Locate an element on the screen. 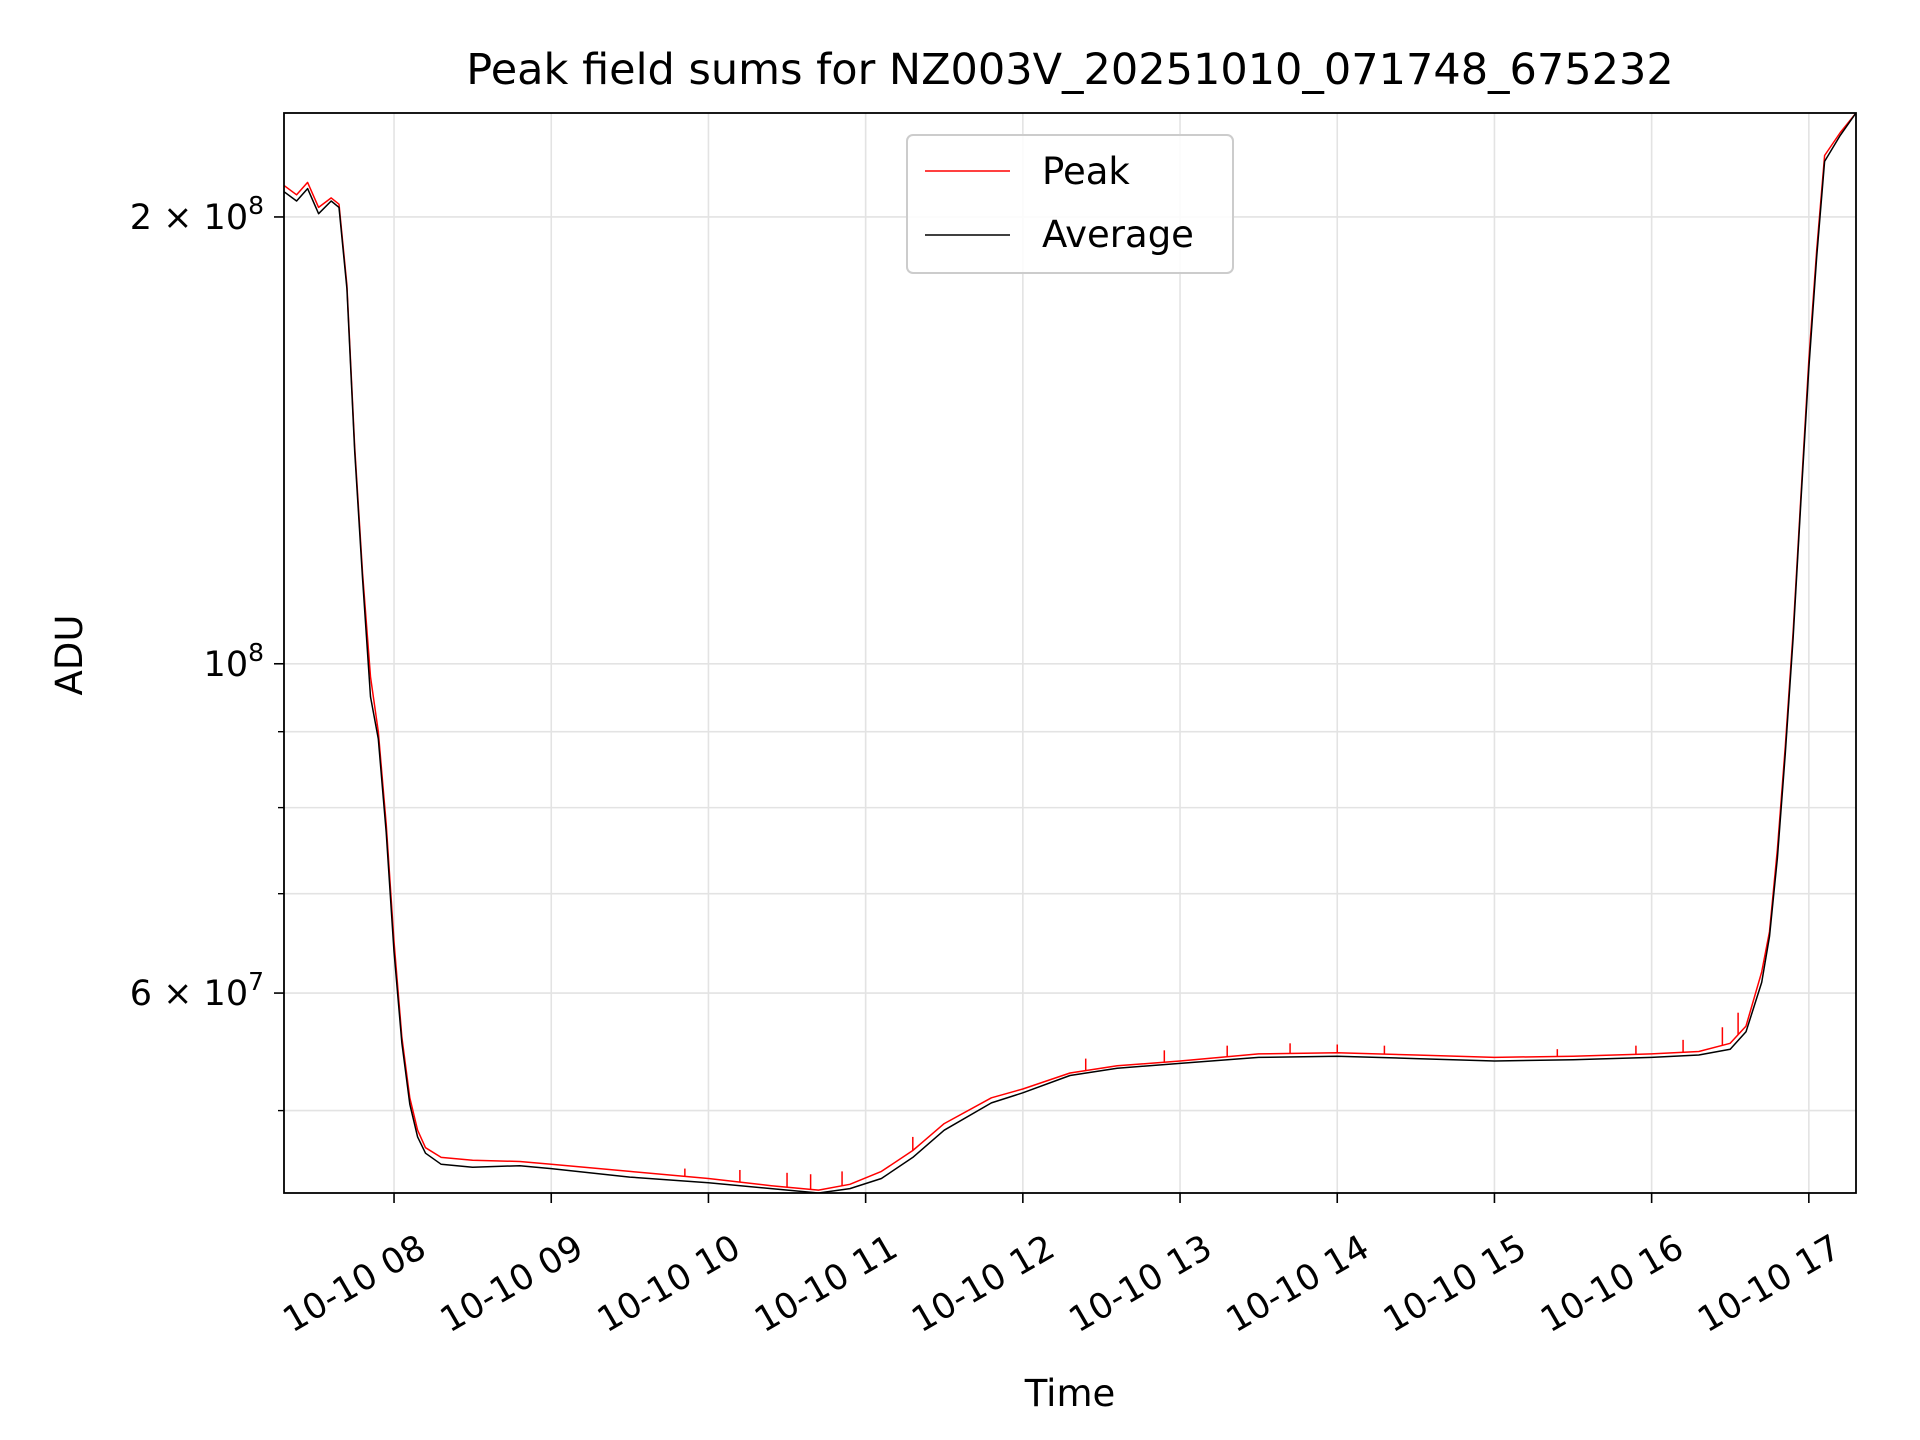 The width and height of the screenshot is (1920, 1440). y-tick-label: 2 × 108 is located at coordinates (197, 214).